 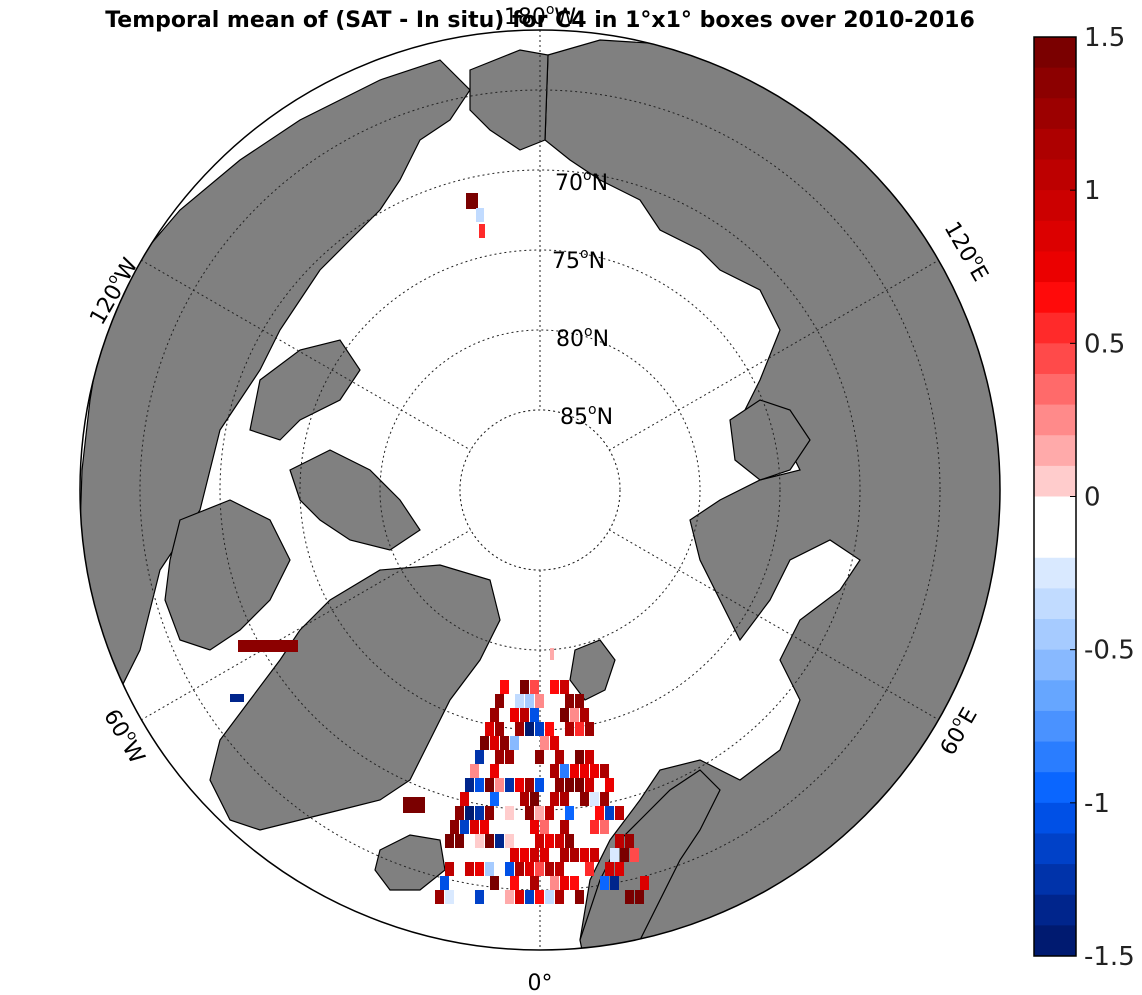 What do you see at coordinates (582, 338) in the screenshot?
I see `lat-label-80: 80oN` at bounding box center [582, 338].